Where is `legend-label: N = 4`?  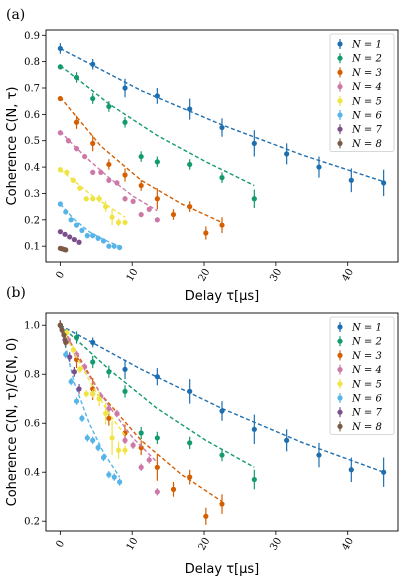 legend-label: N = 4 is located at coordinates (366, 87).